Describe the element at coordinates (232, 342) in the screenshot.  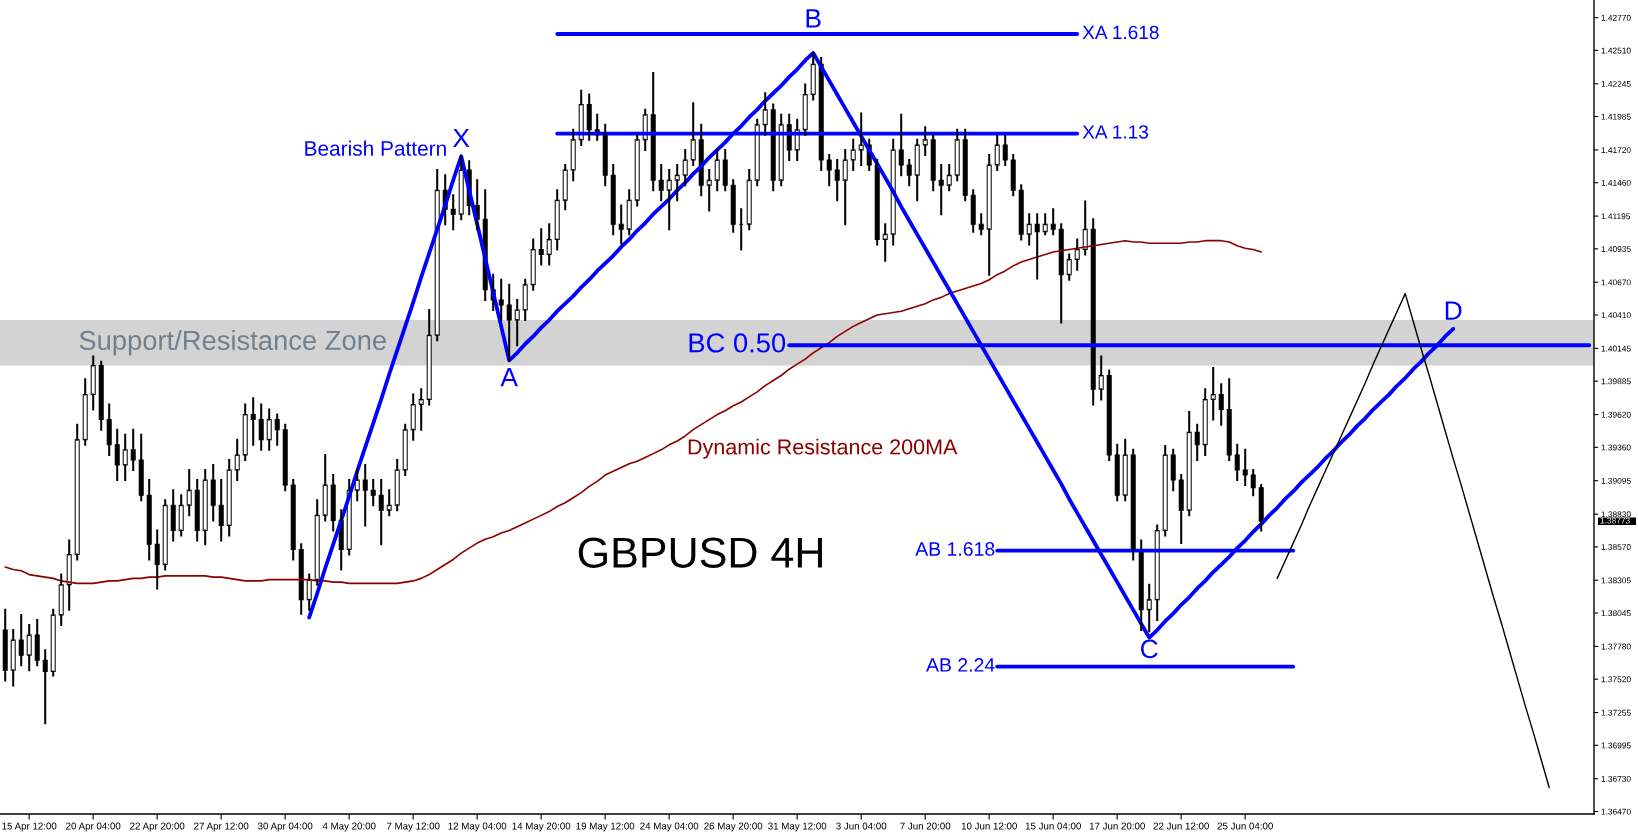
I see `band-label: Support/Resistance Zone` at that location.